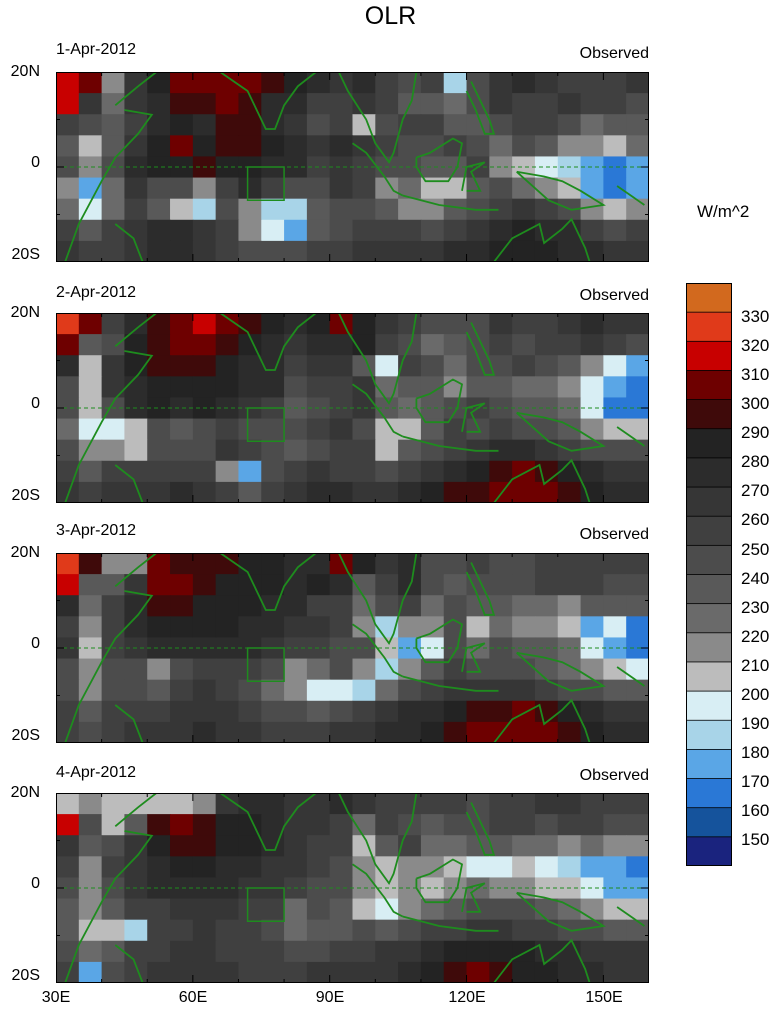  I want to click on ytick-20s: 20S, so click(25, 735).